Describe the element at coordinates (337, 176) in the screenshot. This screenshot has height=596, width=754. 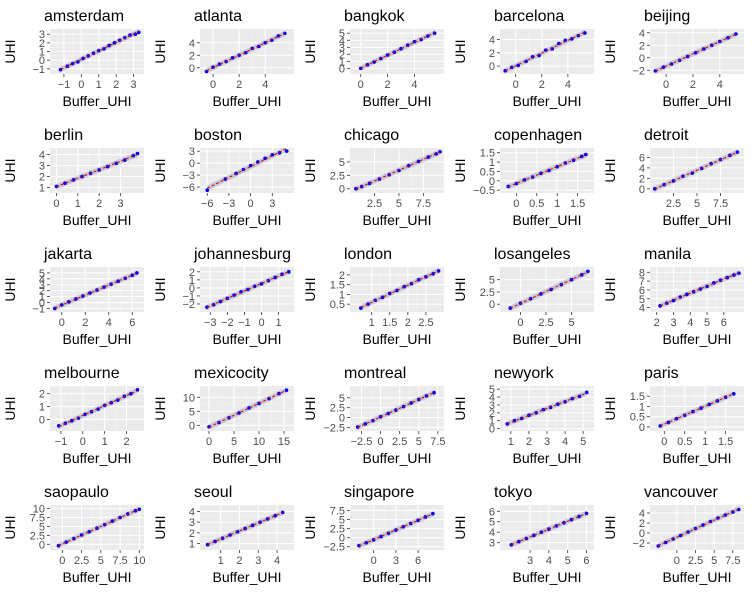
I see `y-tick-label: 2.5` at that location.